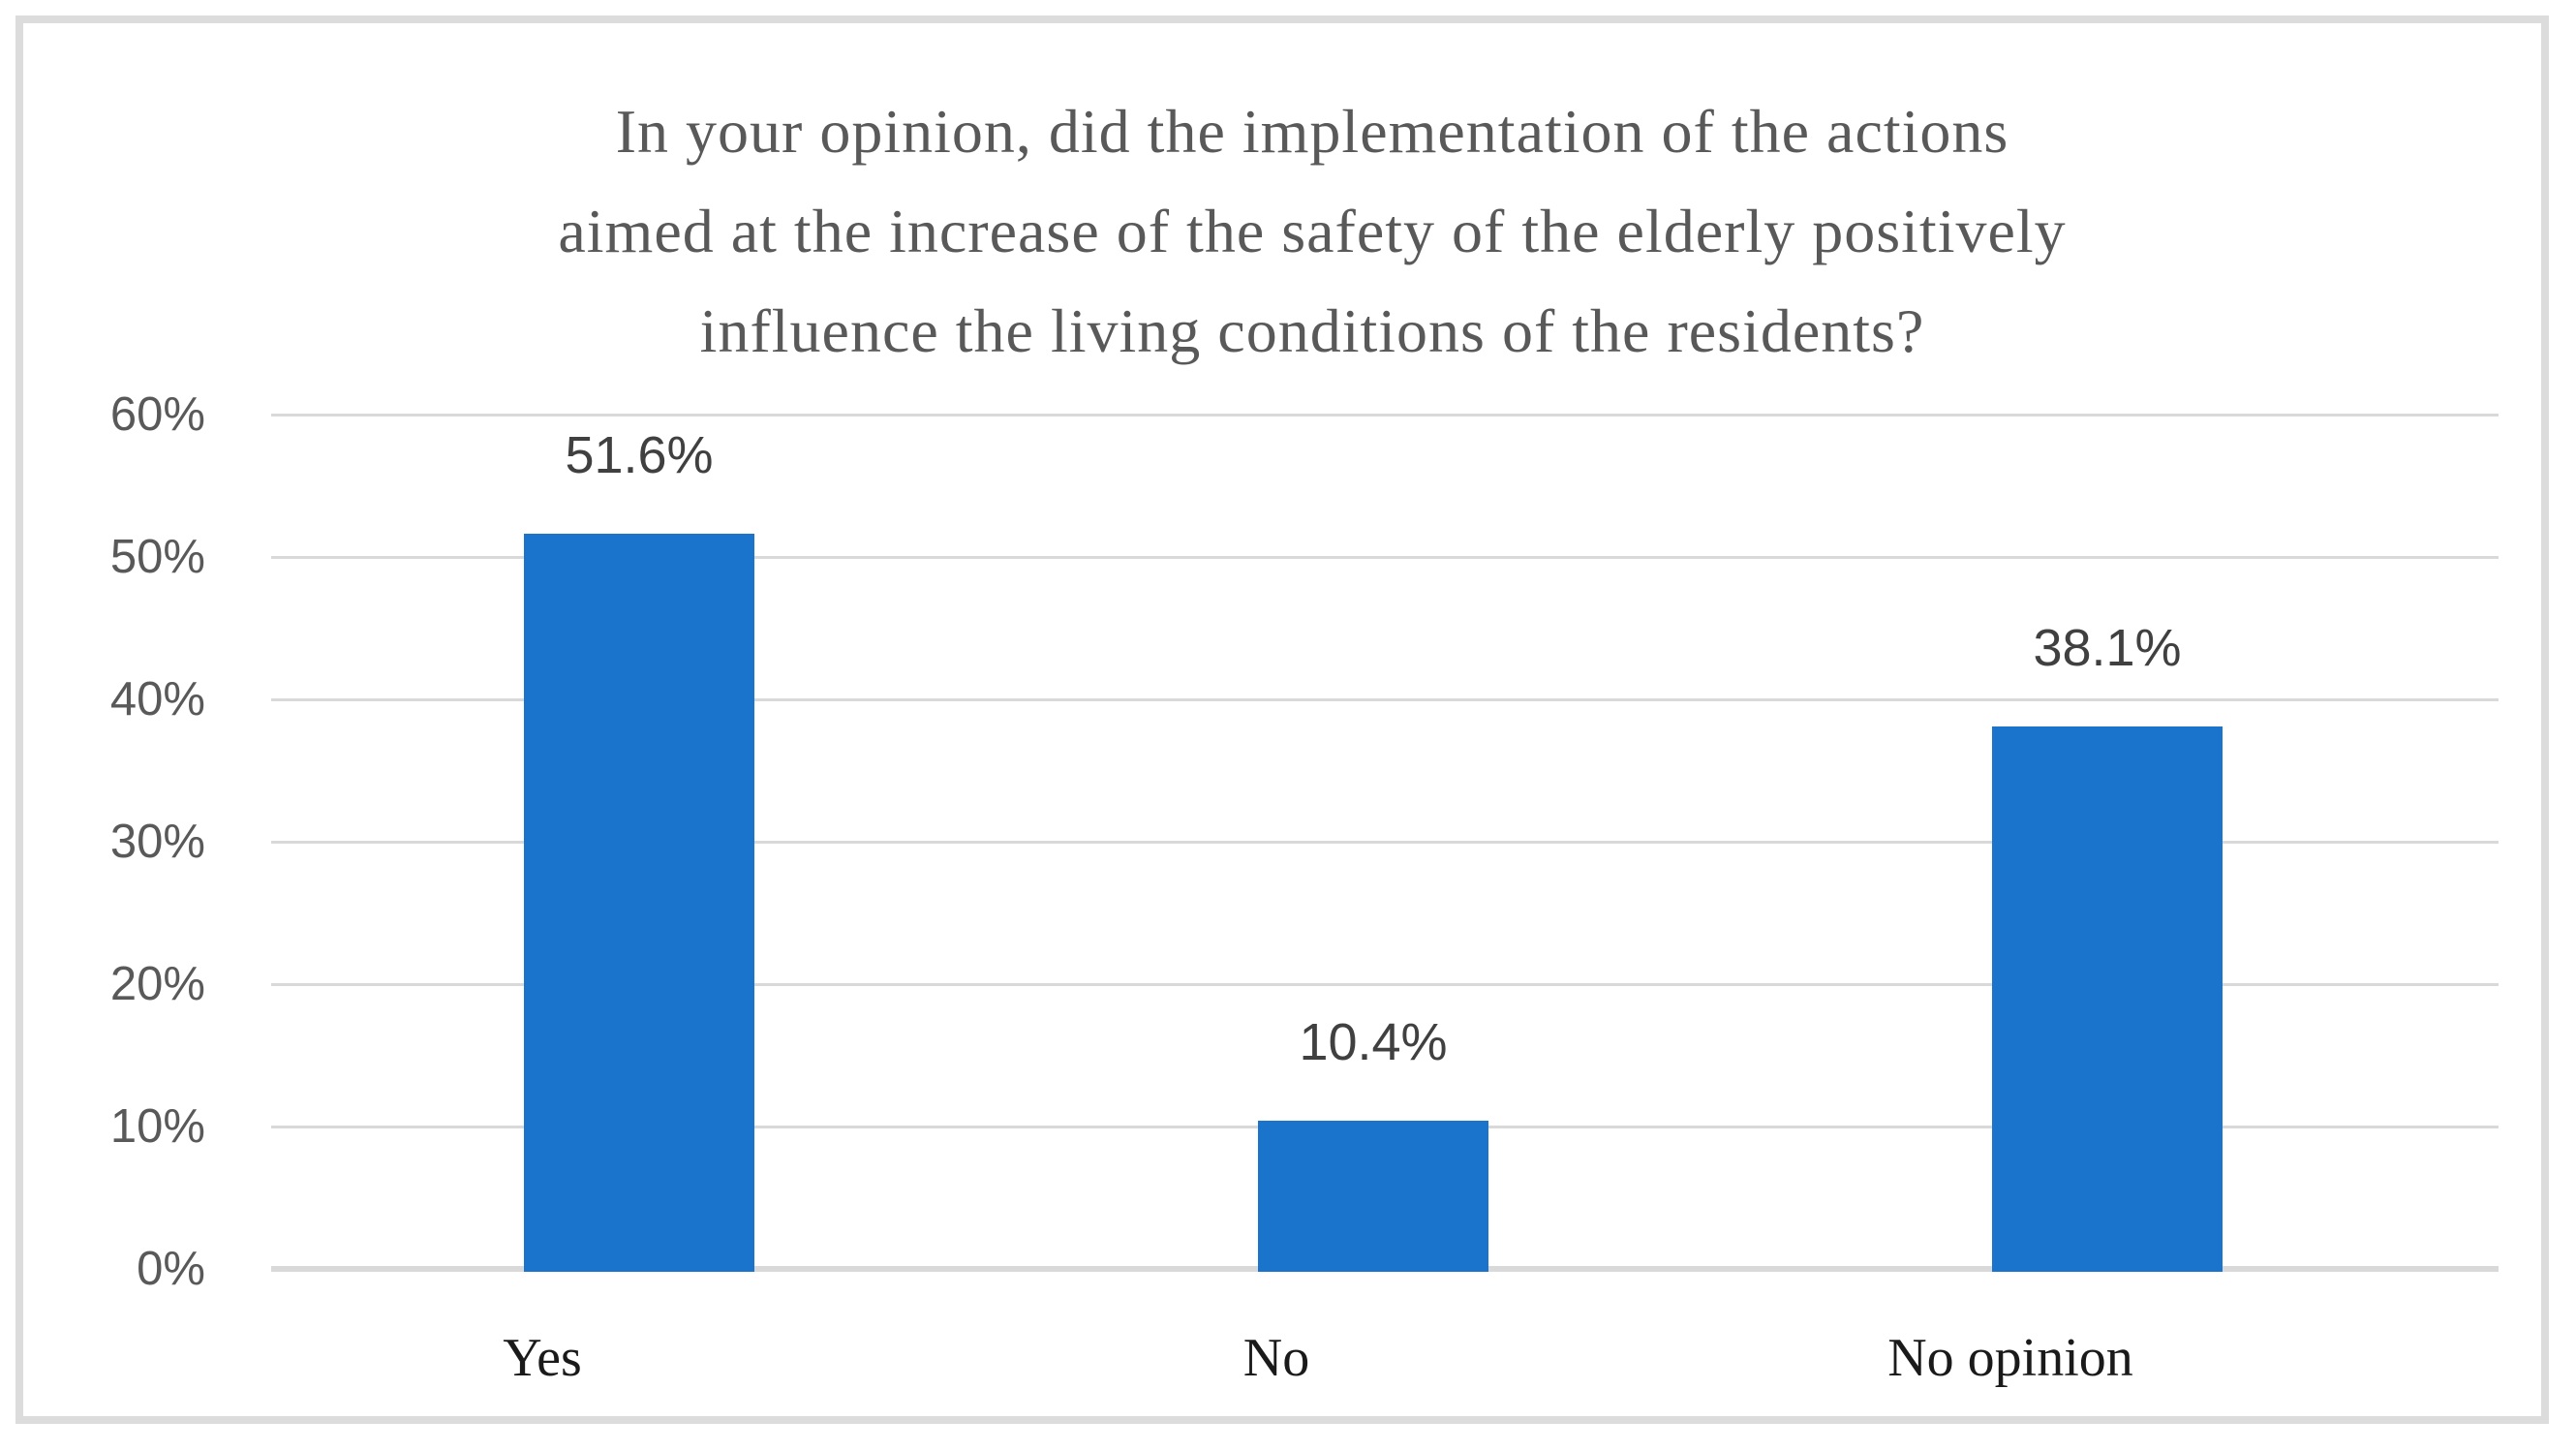  What do you see at coordinates (2107, 647) in the screenshot?
I see `data-label: 38.1%` at bounding box center [2107, 647].